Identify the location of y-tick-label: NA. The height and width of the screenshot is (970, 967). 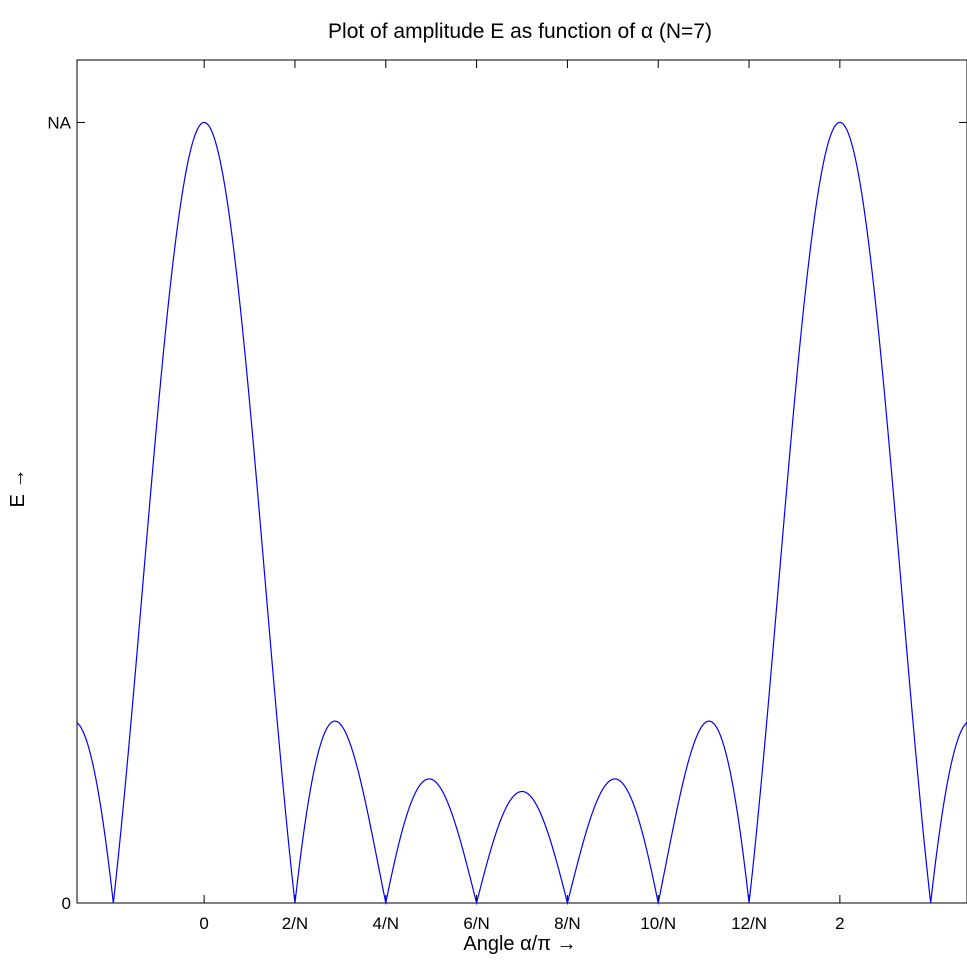
(59, 122).